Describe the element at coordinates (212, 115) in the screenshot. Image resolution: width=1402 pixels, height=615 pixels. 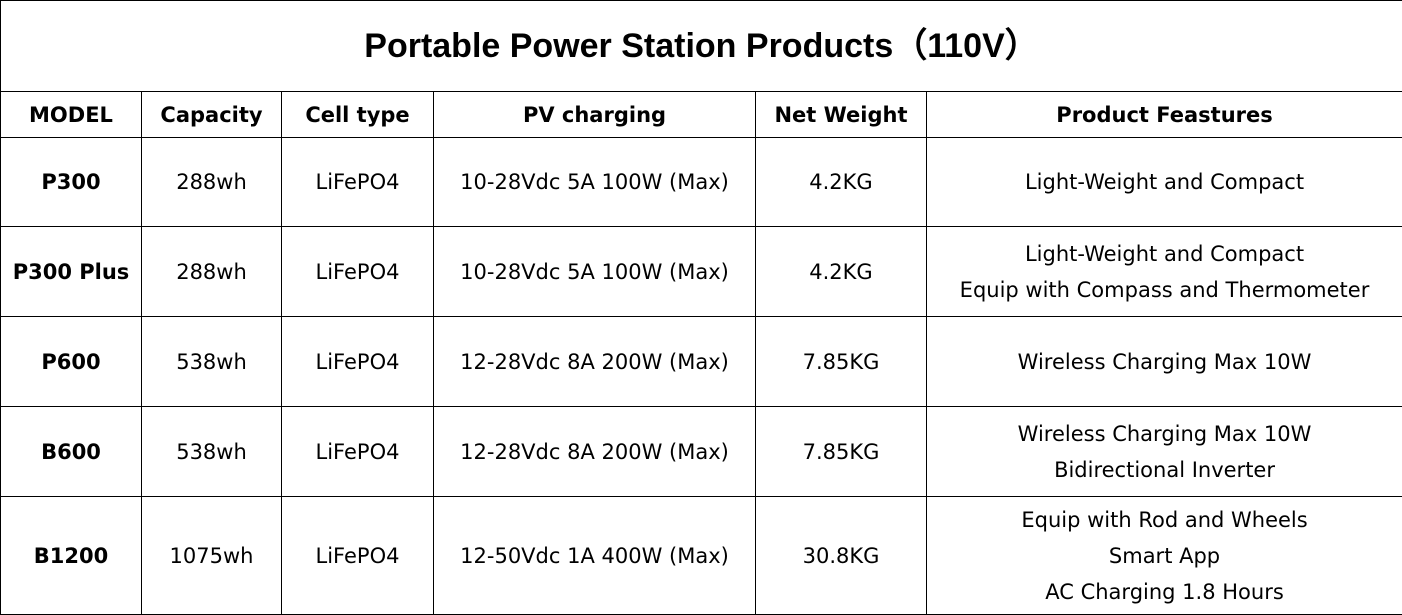
I see `header-capacity: Capacity` at that location.